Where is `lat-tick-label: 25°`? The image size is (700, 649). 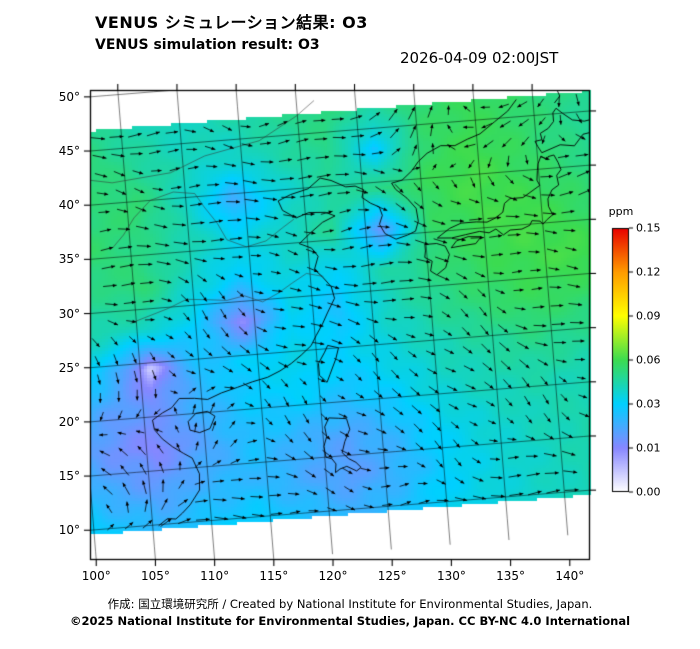 lat-tick-label: 25° is located at coordinates (69, 367).